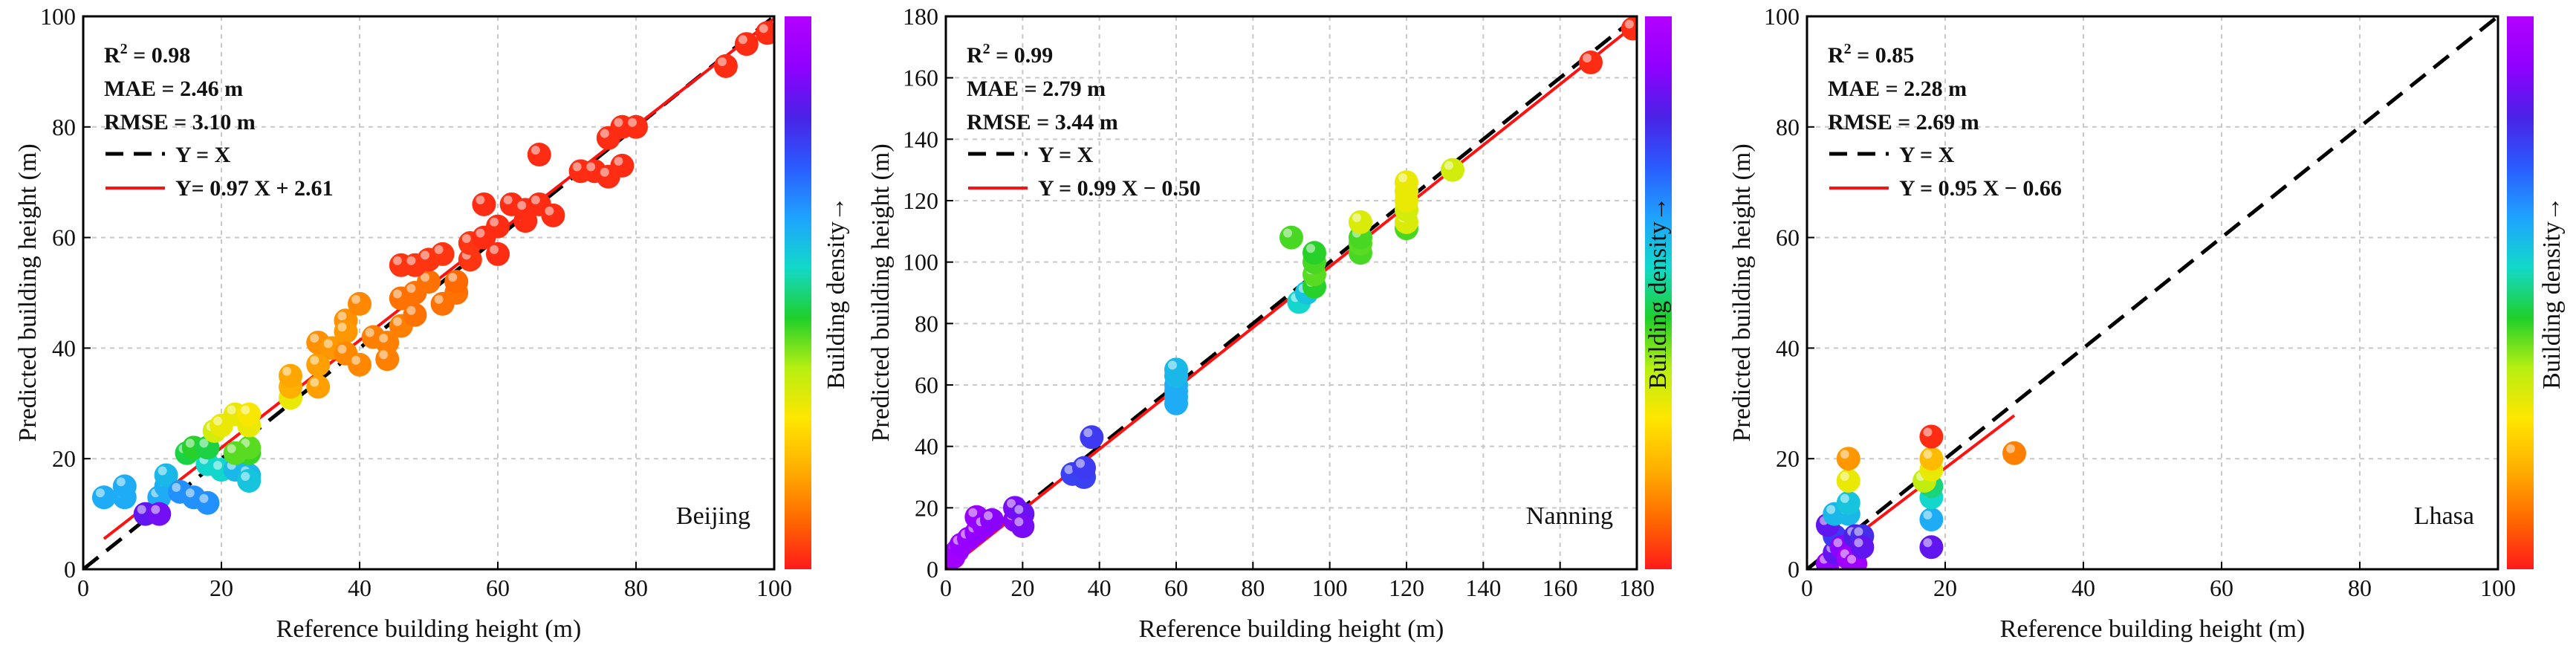 This screenshot has width=2576, height=651. Describe the element at coordinates (713, 516) in the screenshot. I see `city-label-beijing: Beijing` at that location.